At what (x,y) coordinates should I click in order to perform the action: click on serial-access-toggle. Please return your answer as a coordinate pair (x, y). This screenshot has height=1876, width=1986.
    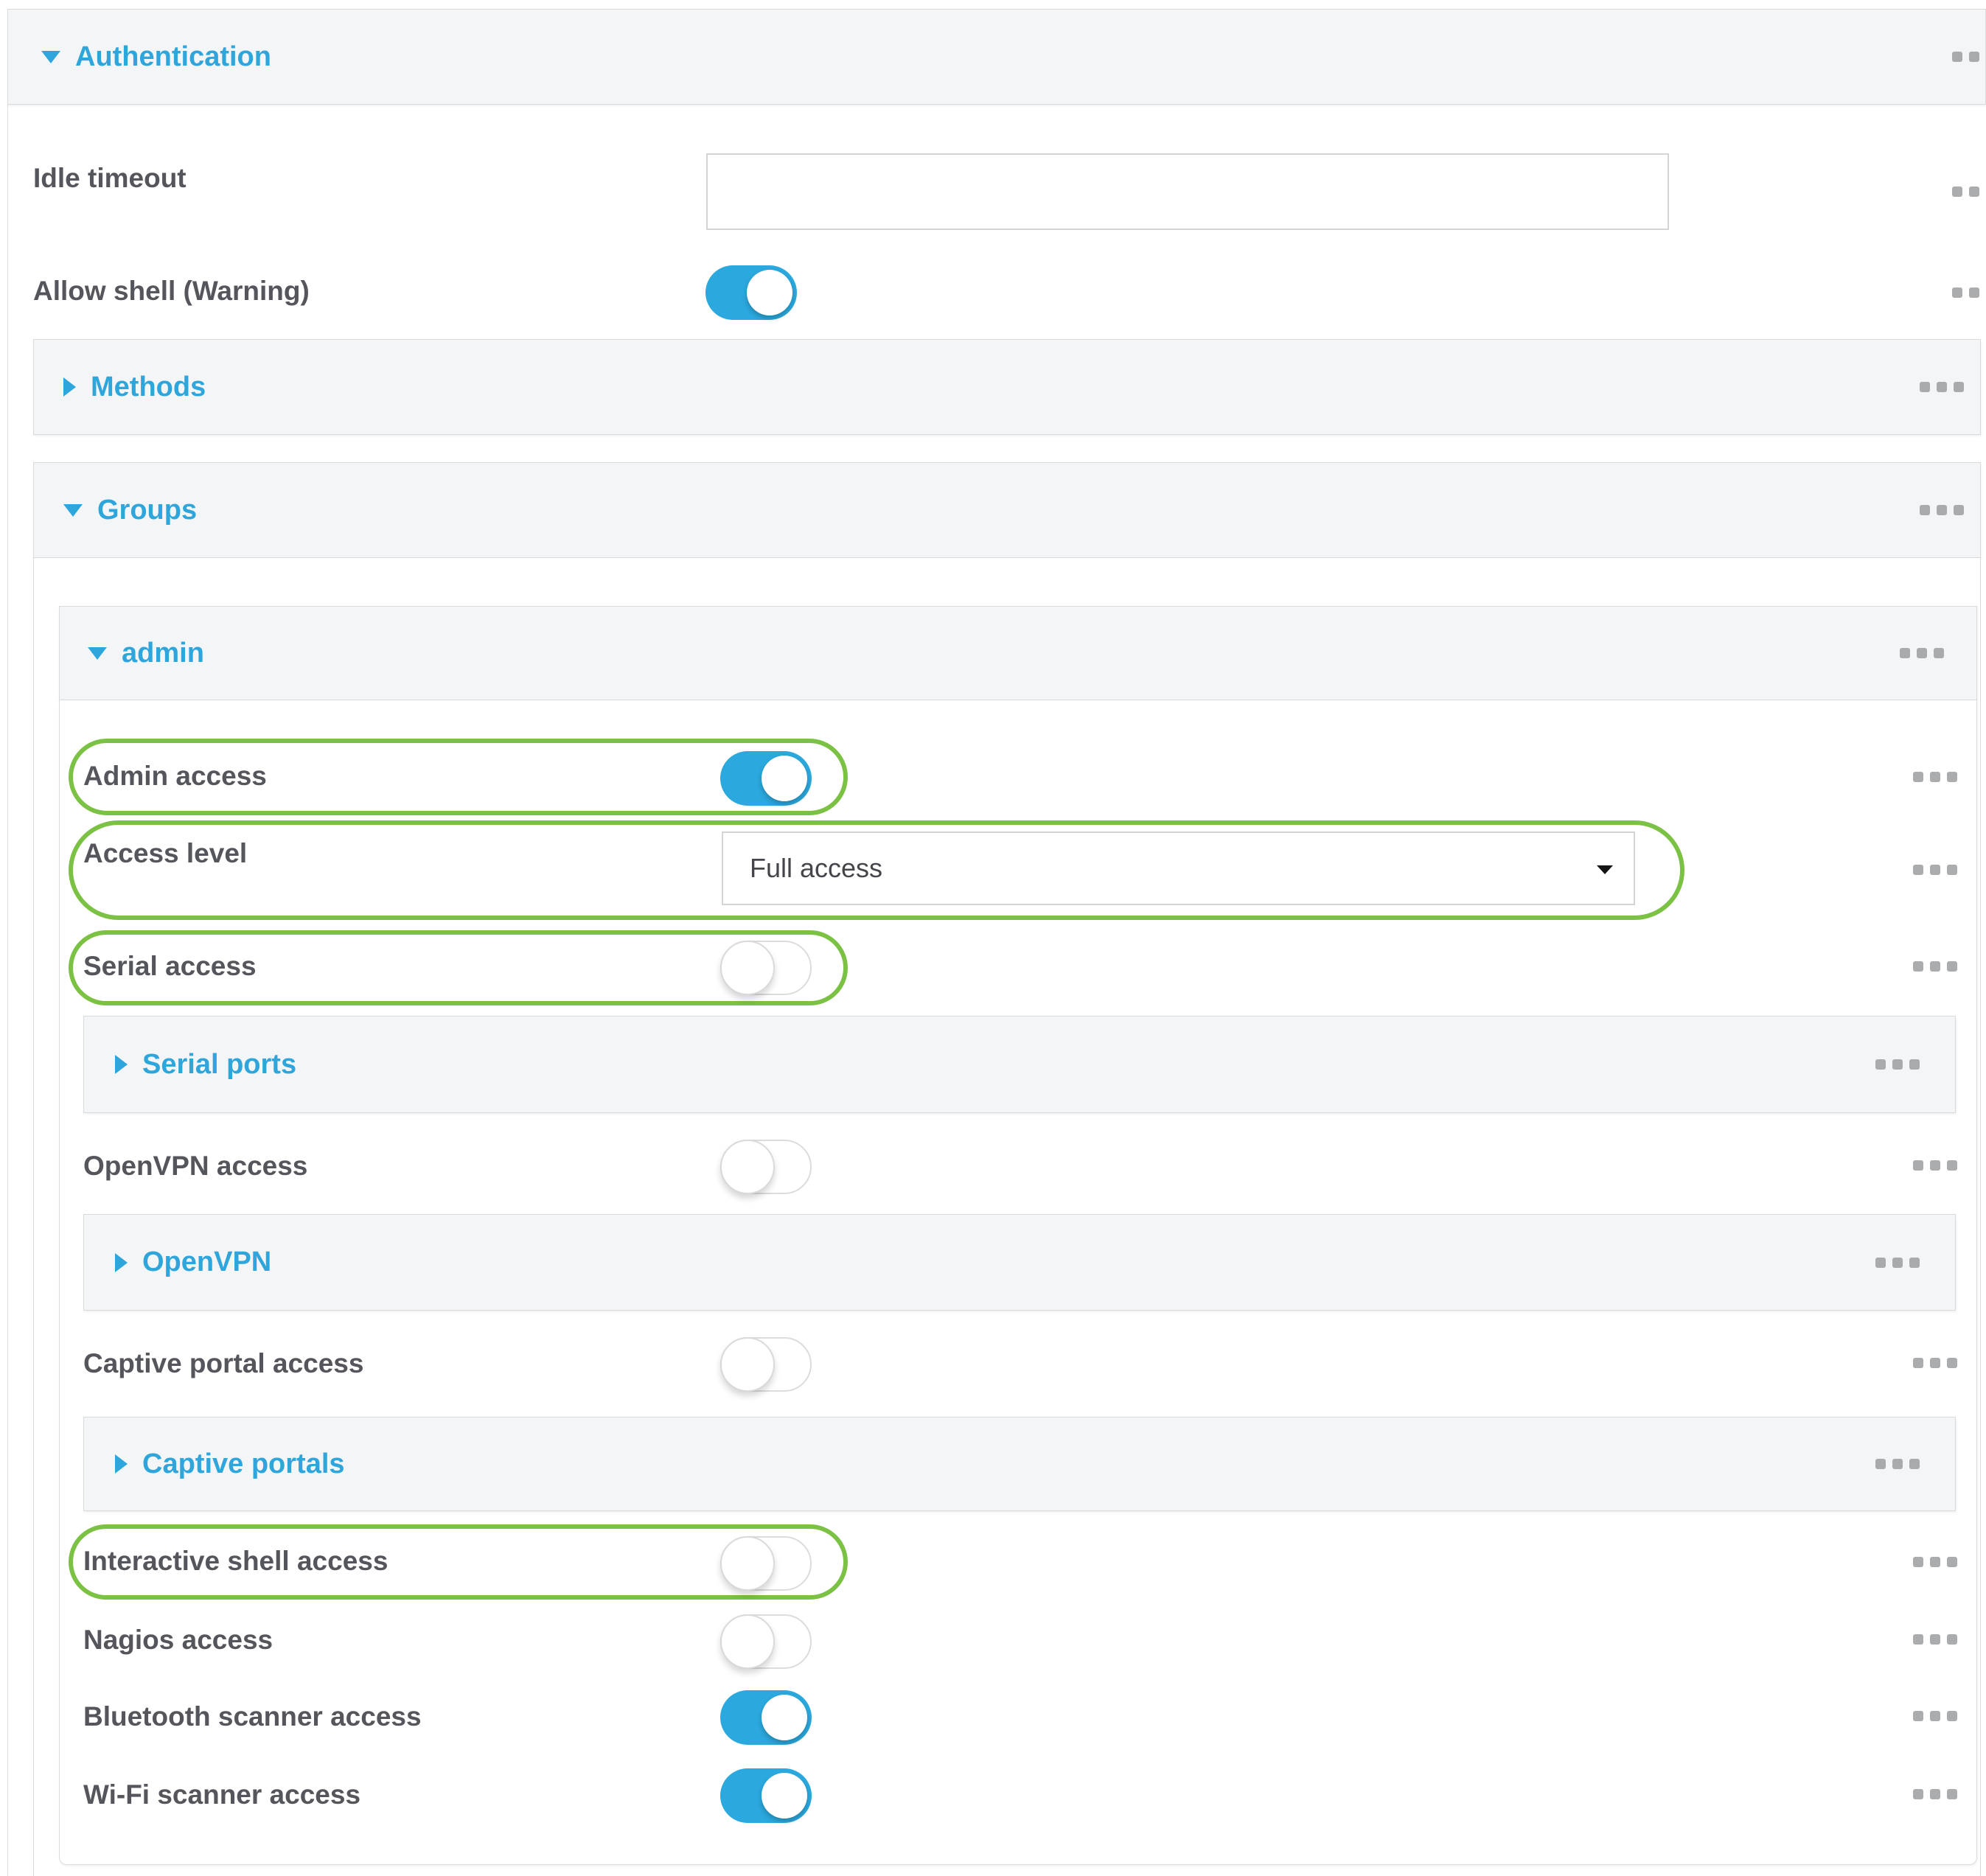
    Looking at the image, I should click on (766, 968).